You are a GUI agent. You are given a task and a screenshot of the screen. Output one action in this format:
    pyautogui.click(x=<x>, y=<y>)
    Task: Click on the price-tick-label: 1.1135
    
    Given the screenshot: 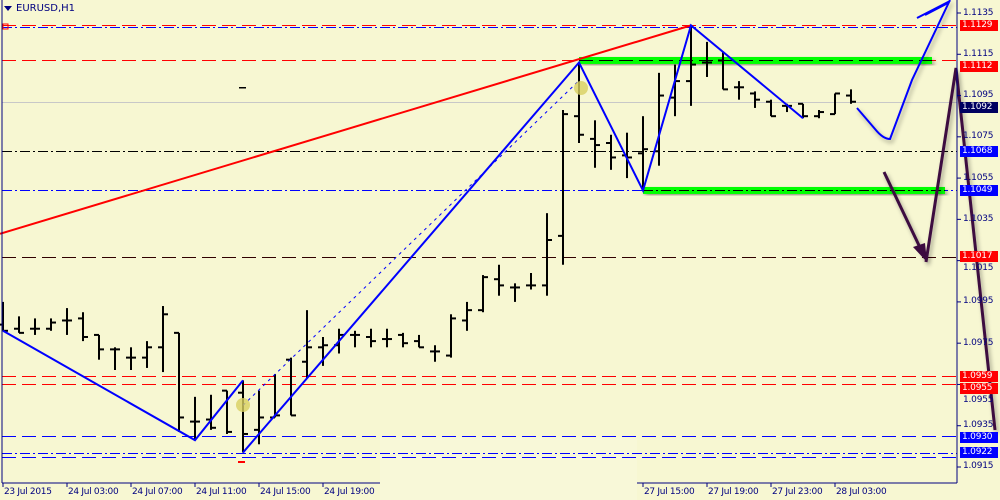 What is the action you would take?
    pyautogui.click(x=978, y=12)
    